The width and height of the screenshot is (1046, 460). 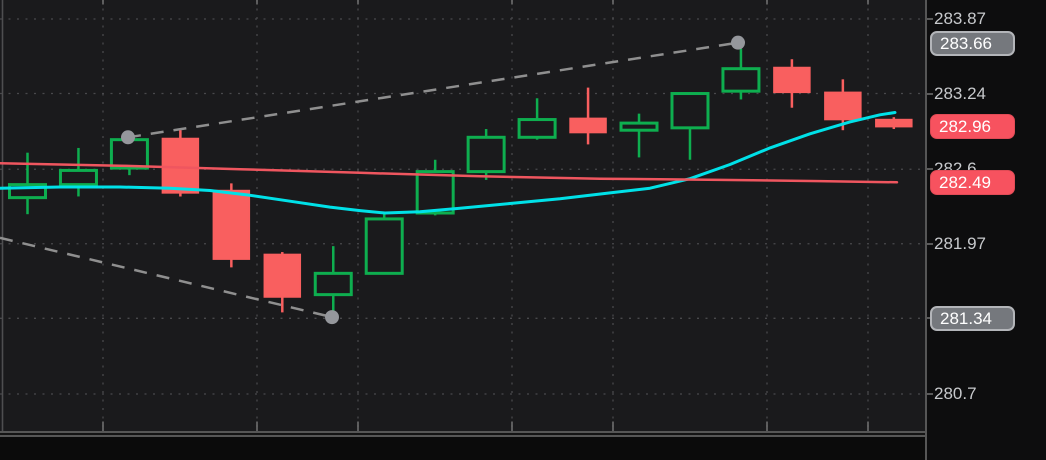 What do you see at coordinates (960, 93) in the screenshot?
I see `price-axis-label: 283.24` at bounding box center [960, 93].